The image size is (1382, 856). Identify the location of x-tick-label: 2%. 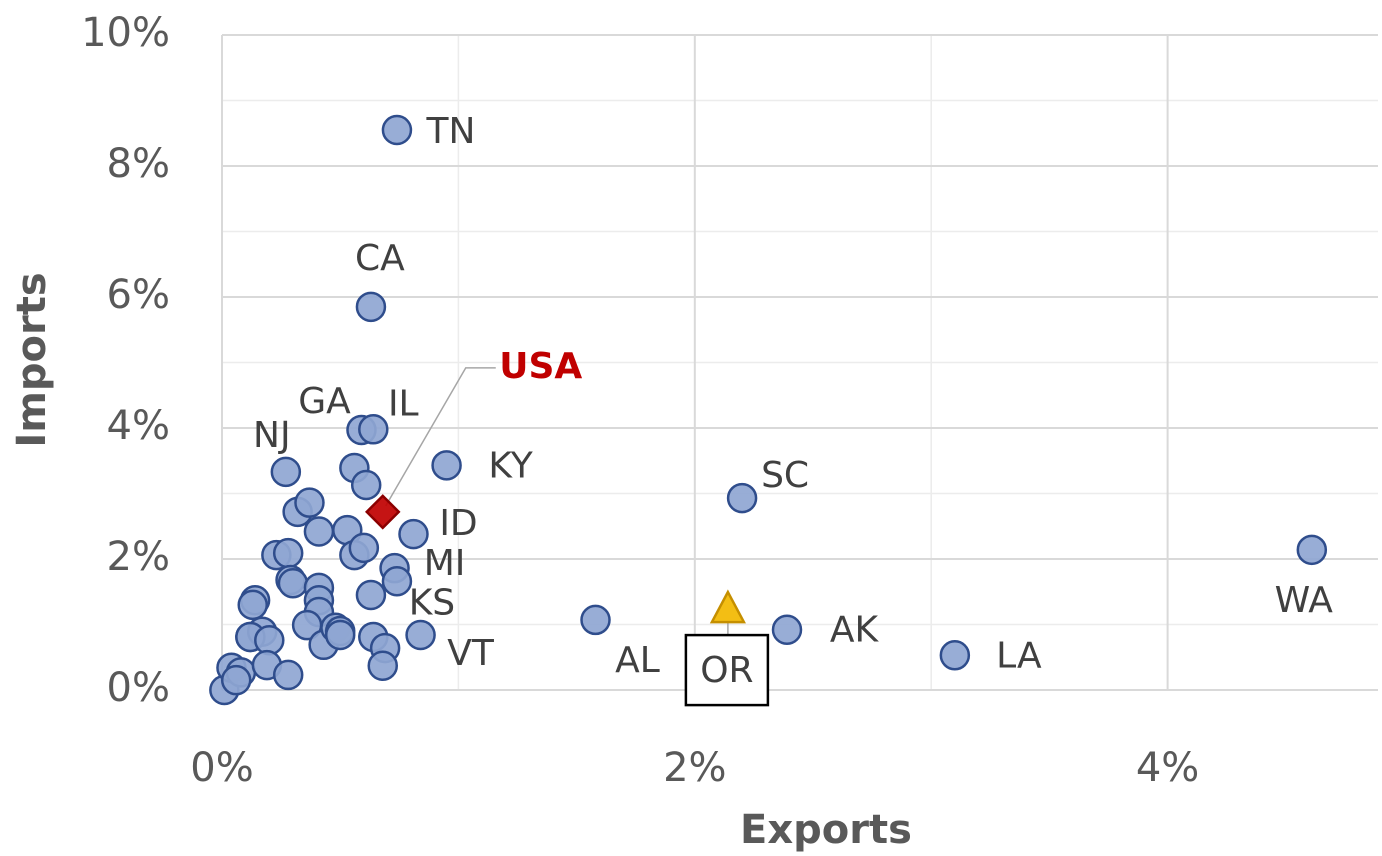
(694, 768).